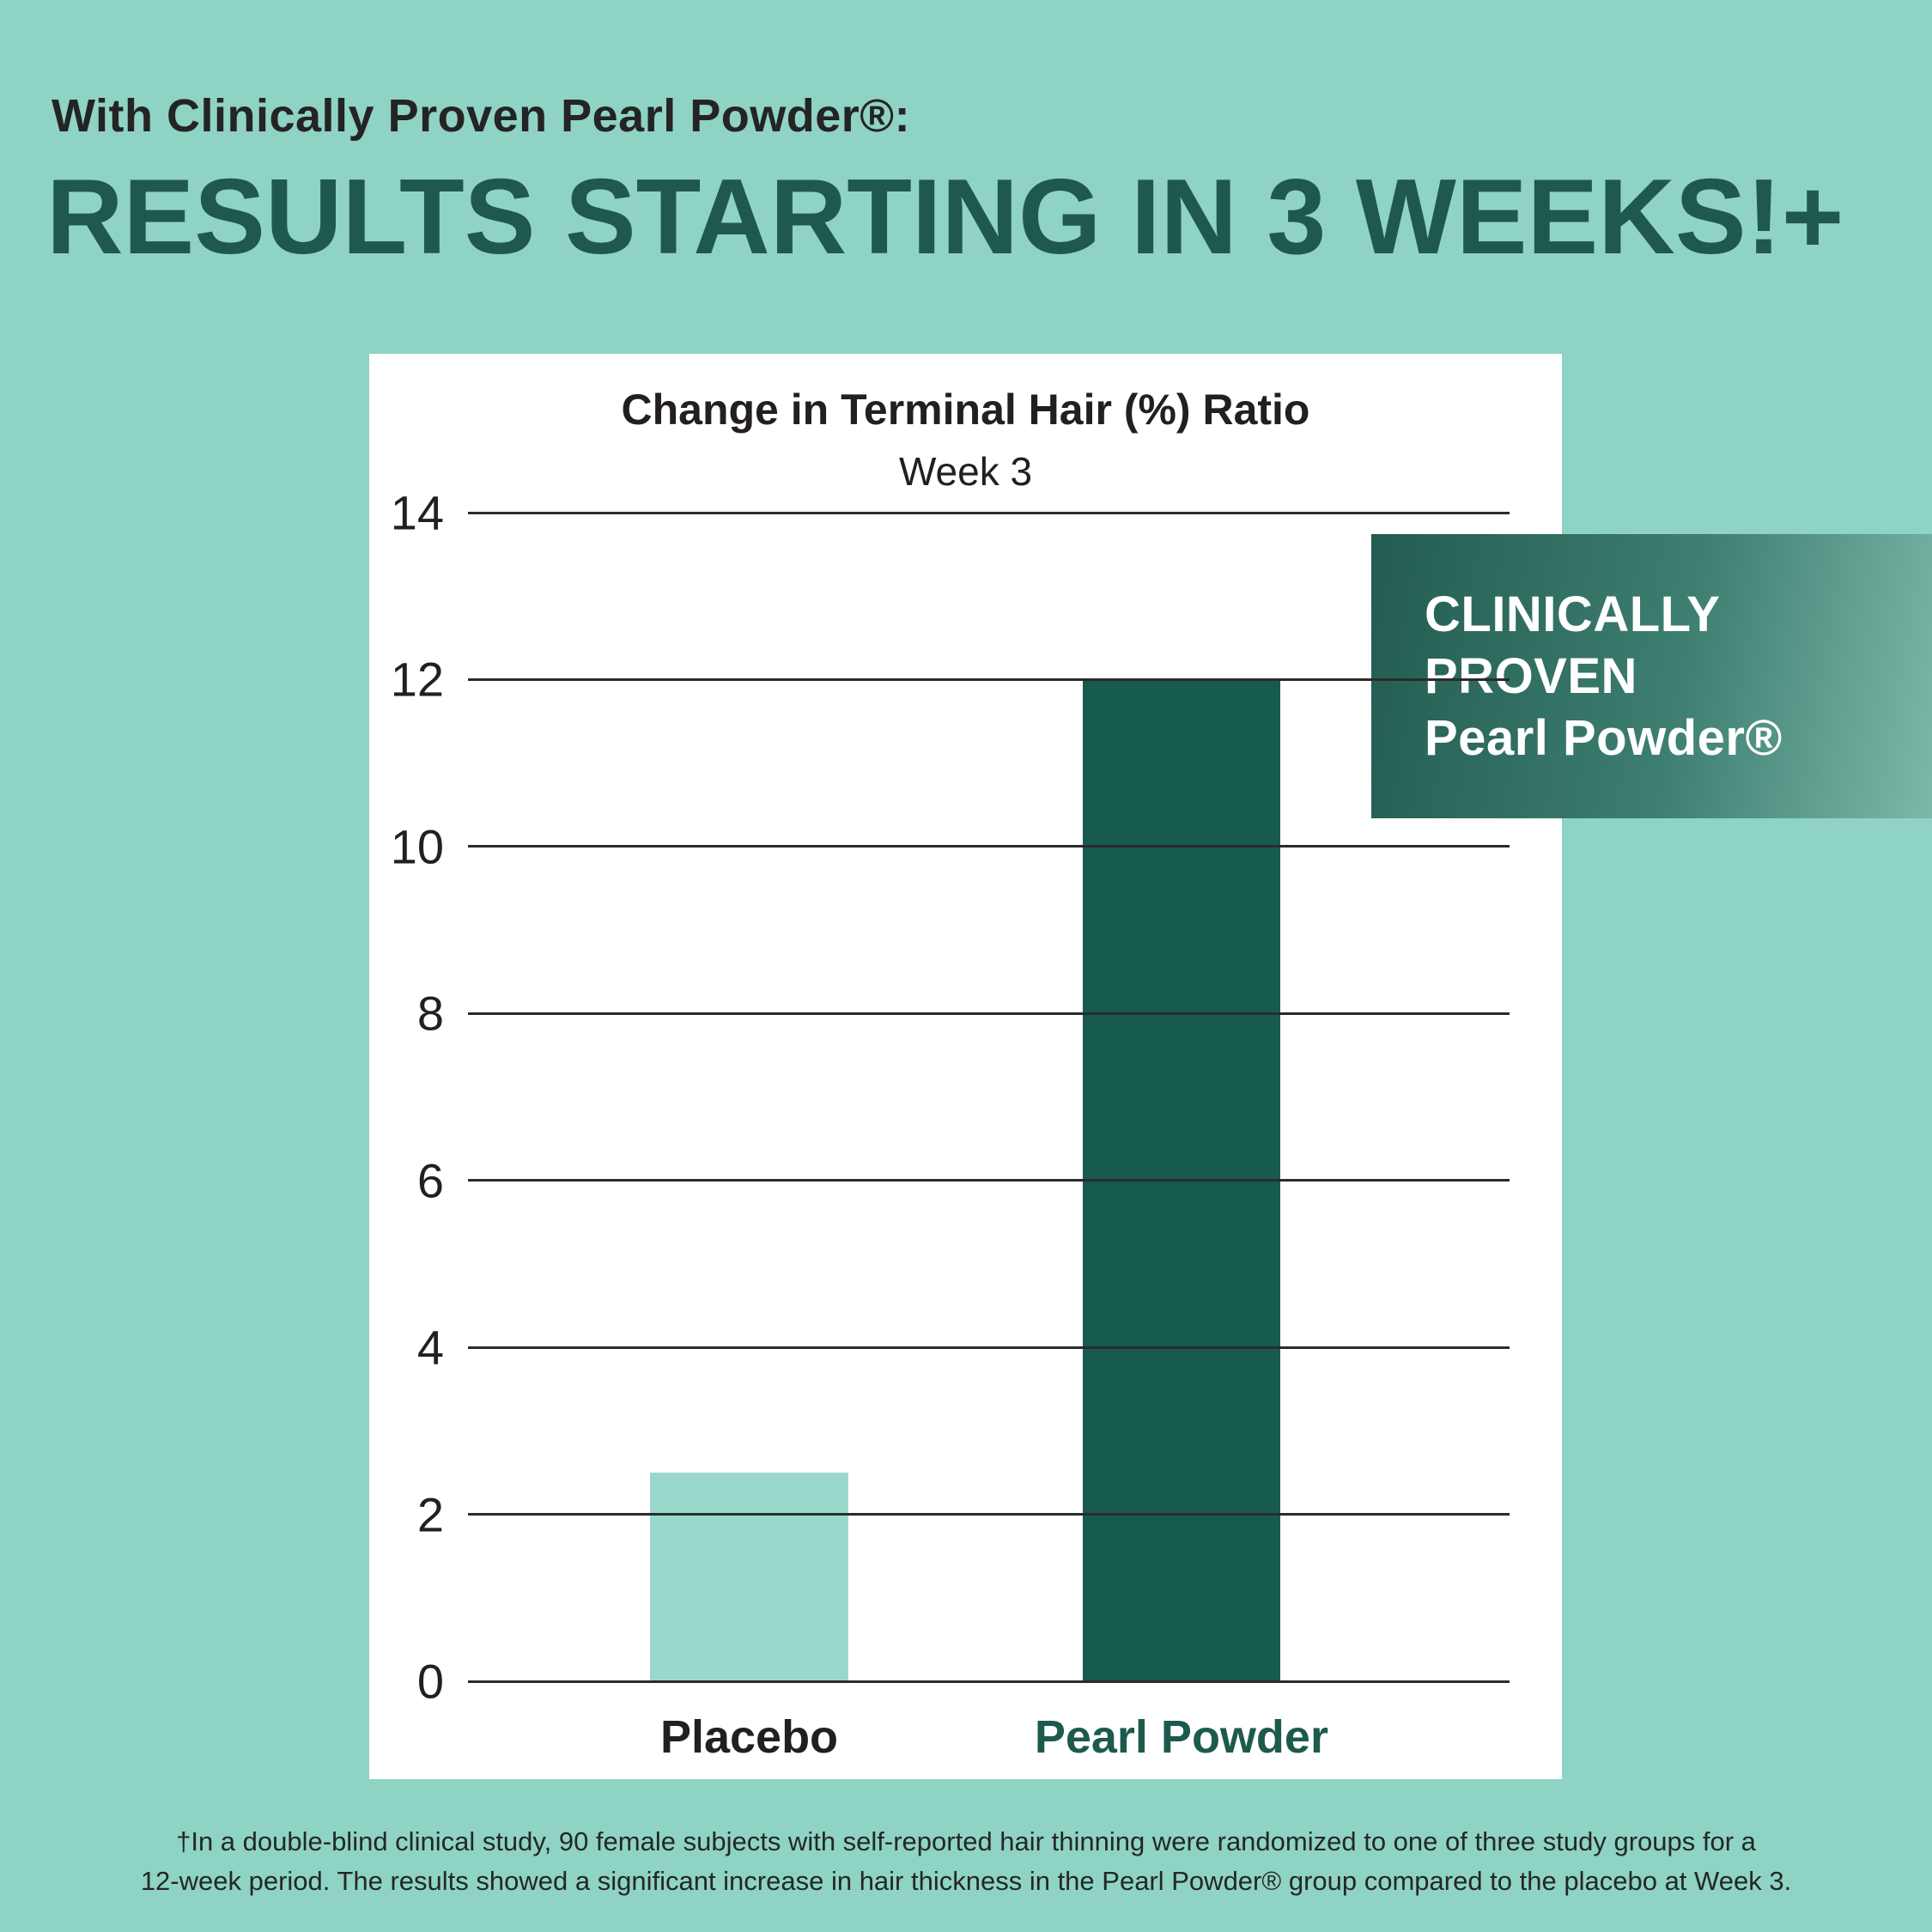 This screenshot has width=1932, height=1932. Describe the element at coordinates (417, 680) in the screenshot. I see `y-tick-label-12: 12` at that location.